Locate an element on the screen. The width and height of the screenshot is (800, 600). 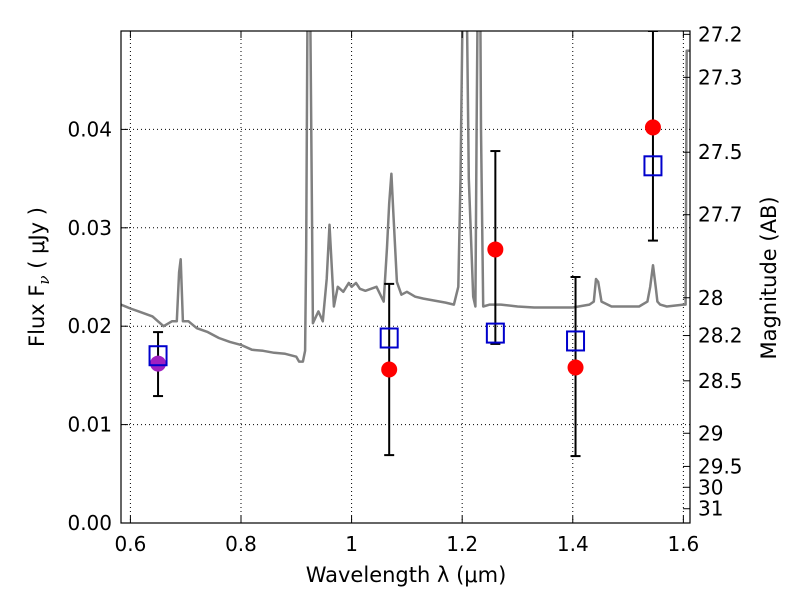
right-tick-label-6: 28.5 is located at coordinates (720, 381).